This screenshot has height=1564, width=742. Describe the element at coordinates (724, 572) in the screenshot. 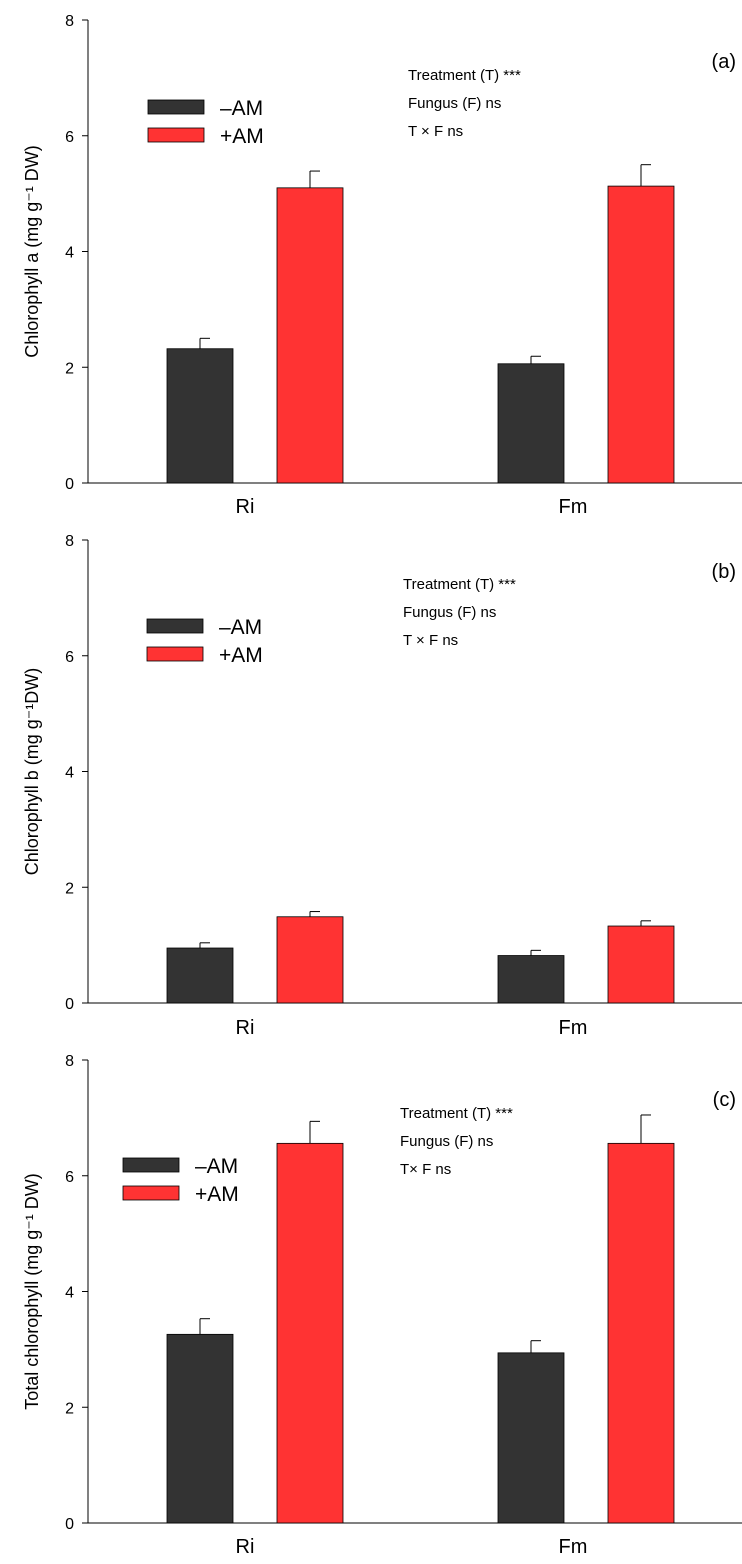

I see `panel-label: (b)` at that location.